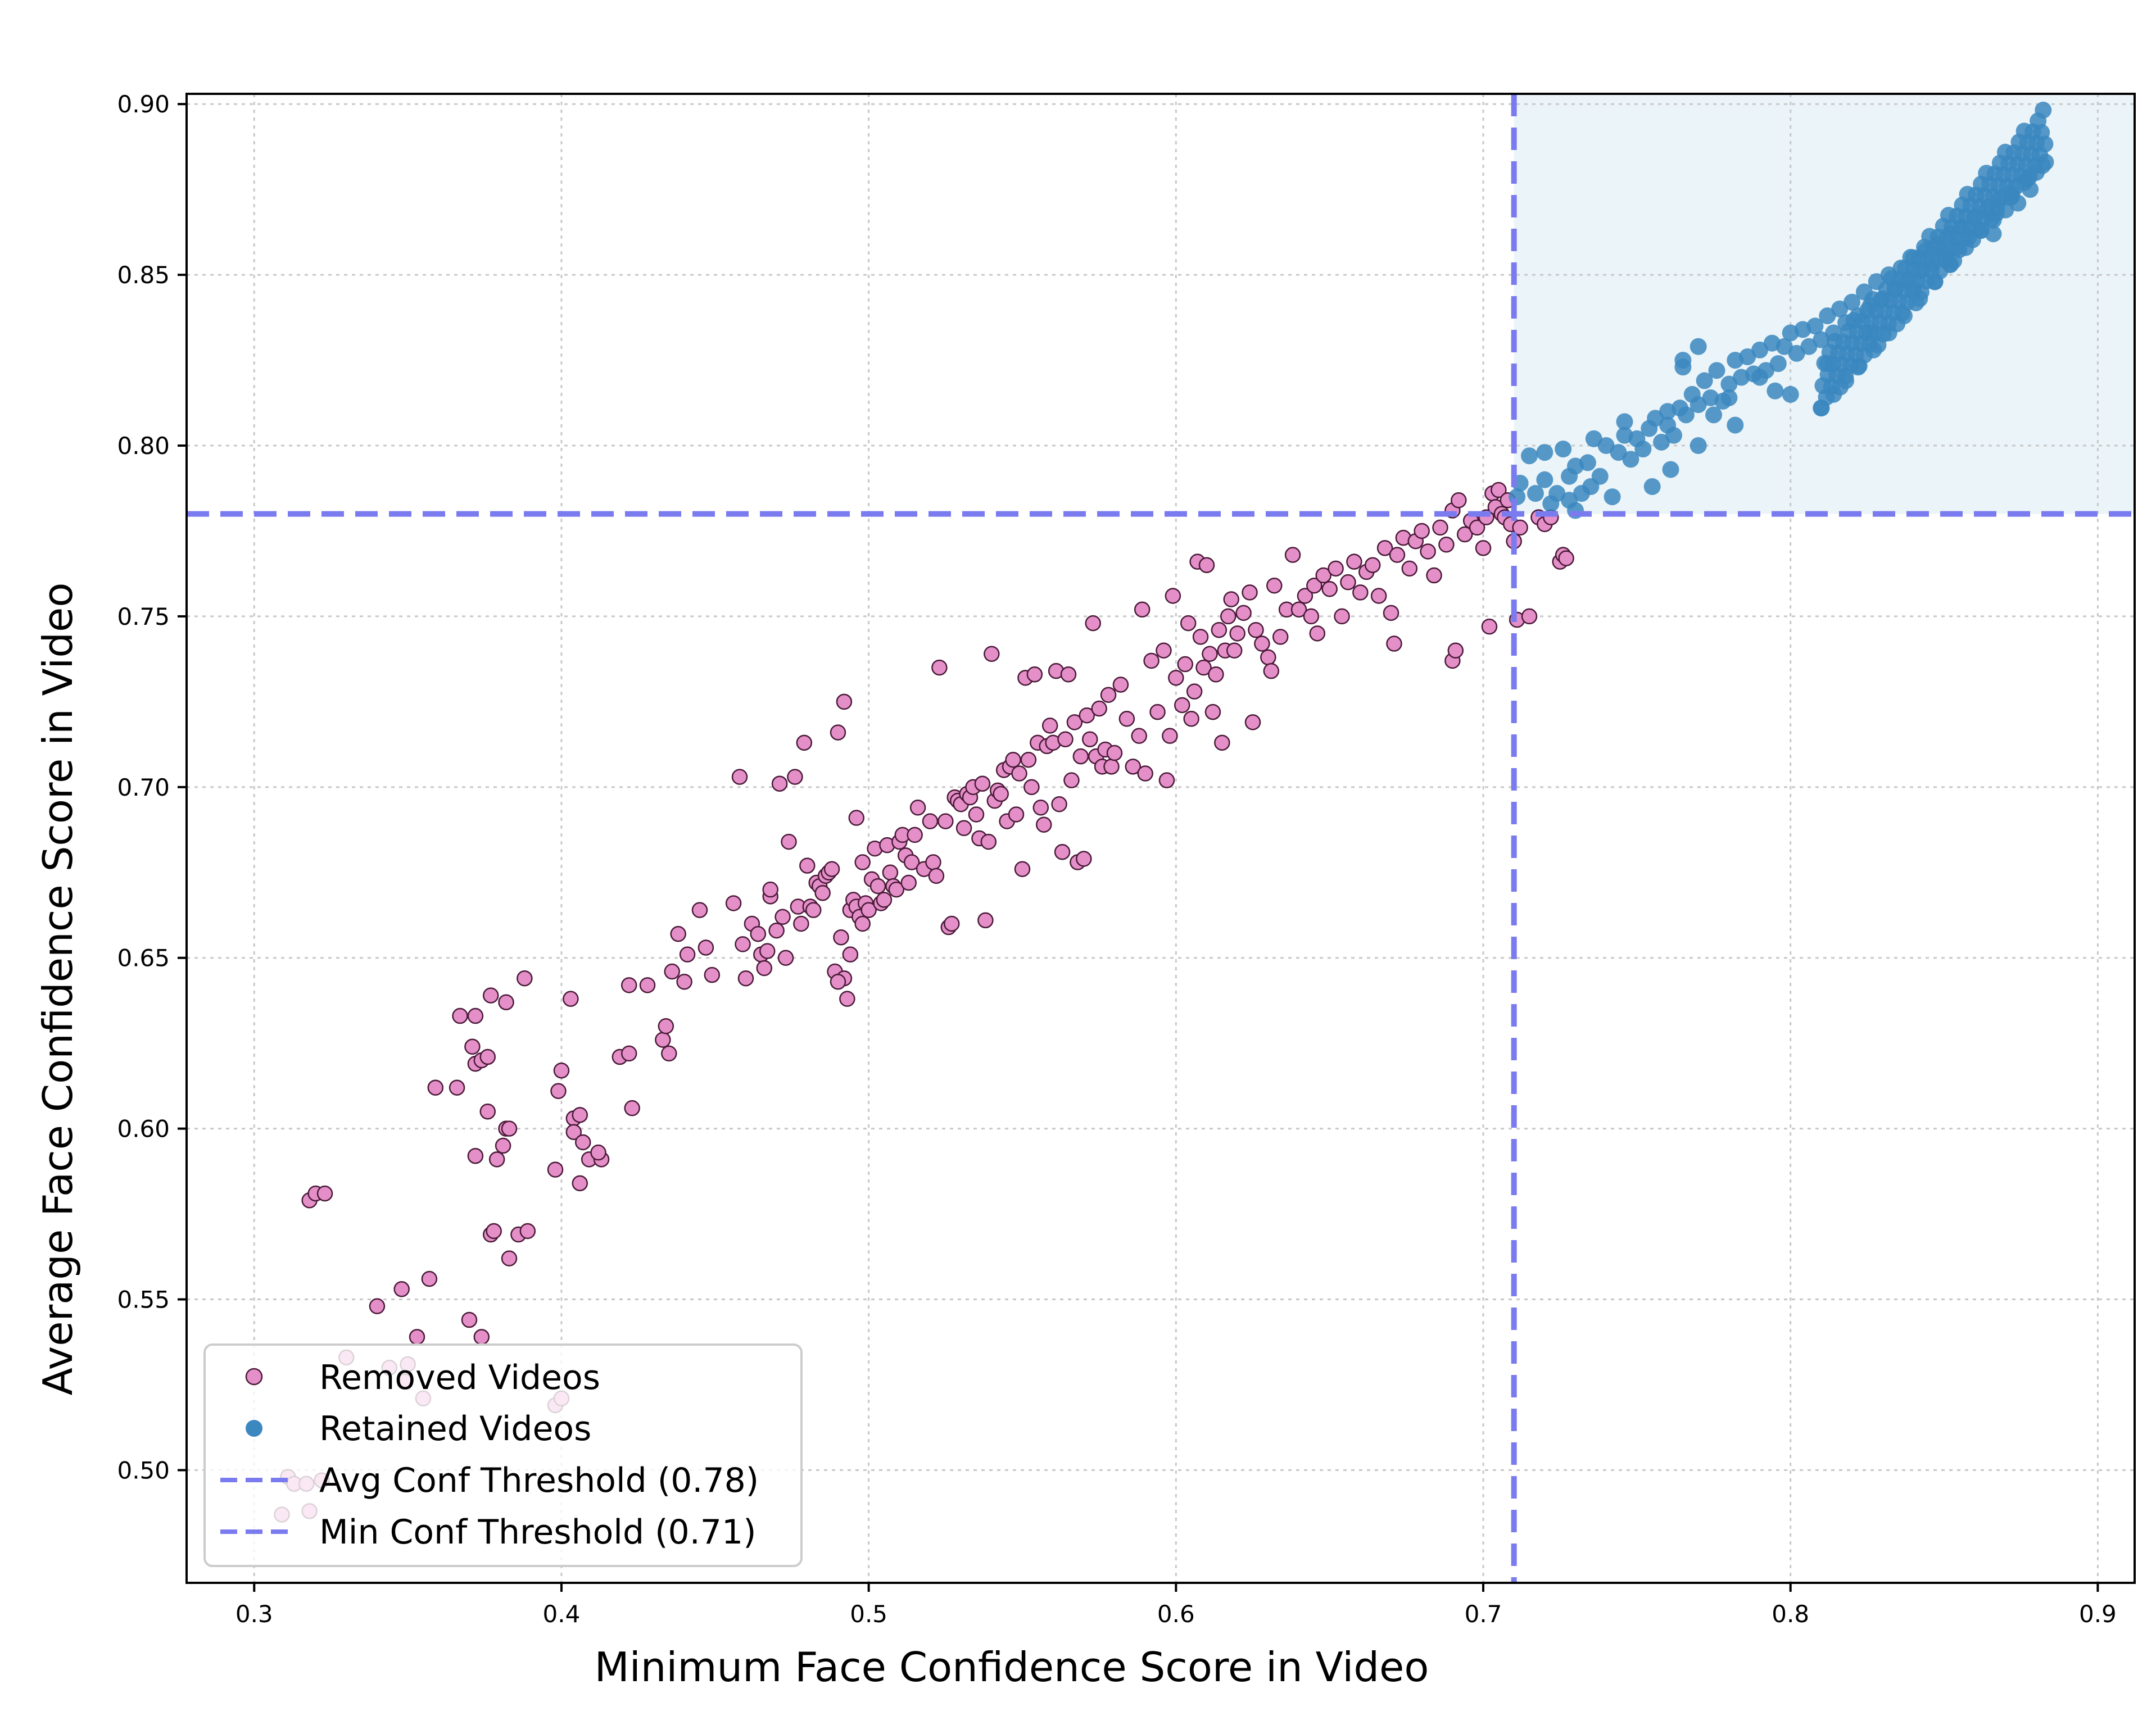 This screenshot has height=1725, width=2156. What do you see at coordinates (1012, 1668) in the screenshot?
I see `x-axis-title: Minimum Face Confidence Score in Video` at bounding box center [1012, 1668].